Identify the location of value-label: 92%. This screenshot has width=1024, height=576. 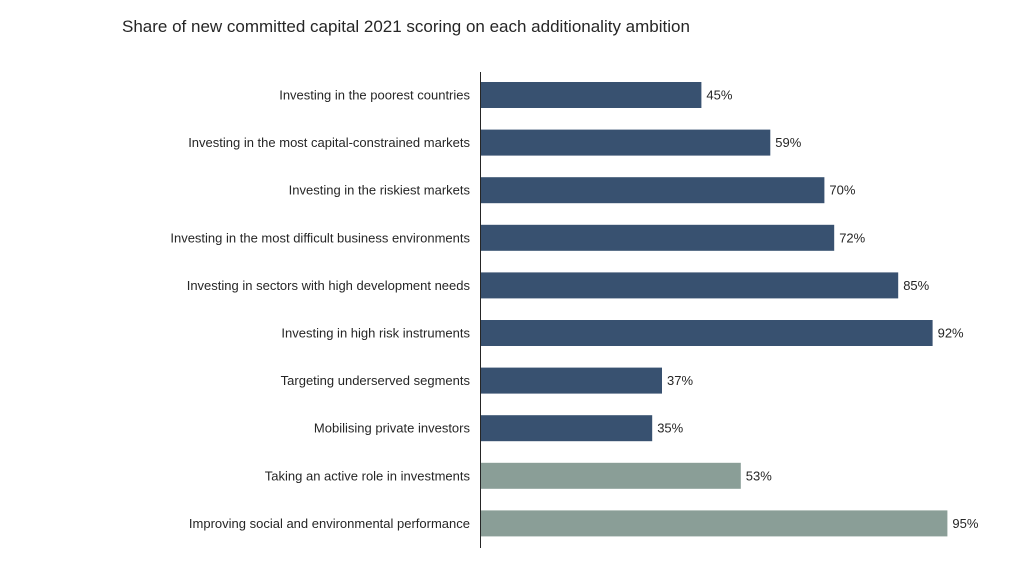
(951, 333).